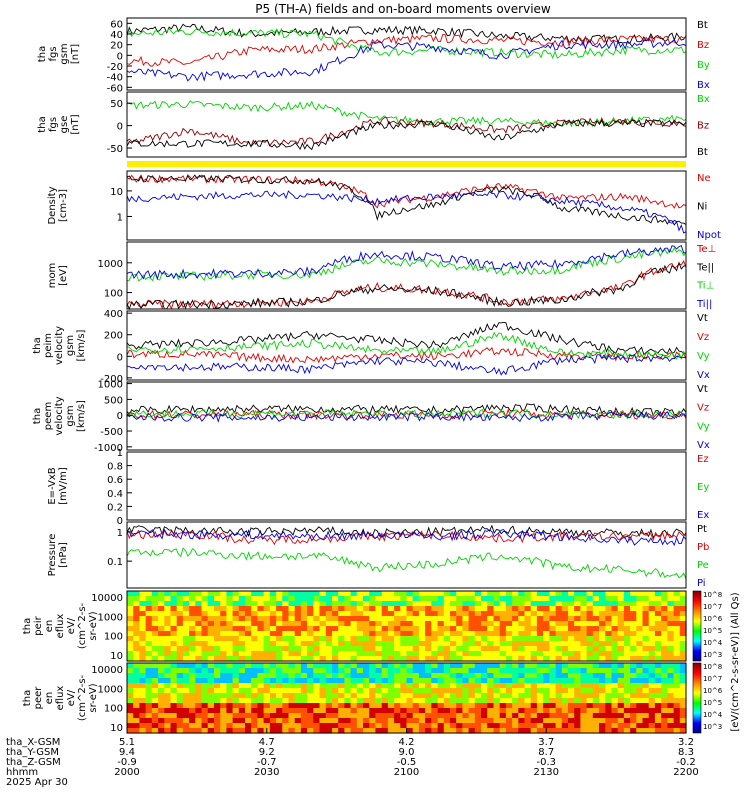 The image size is (750, 800). Describe the element at coordinates (267, 752) in the screenshot. I see `x-tick-label: 9.2` at that location.